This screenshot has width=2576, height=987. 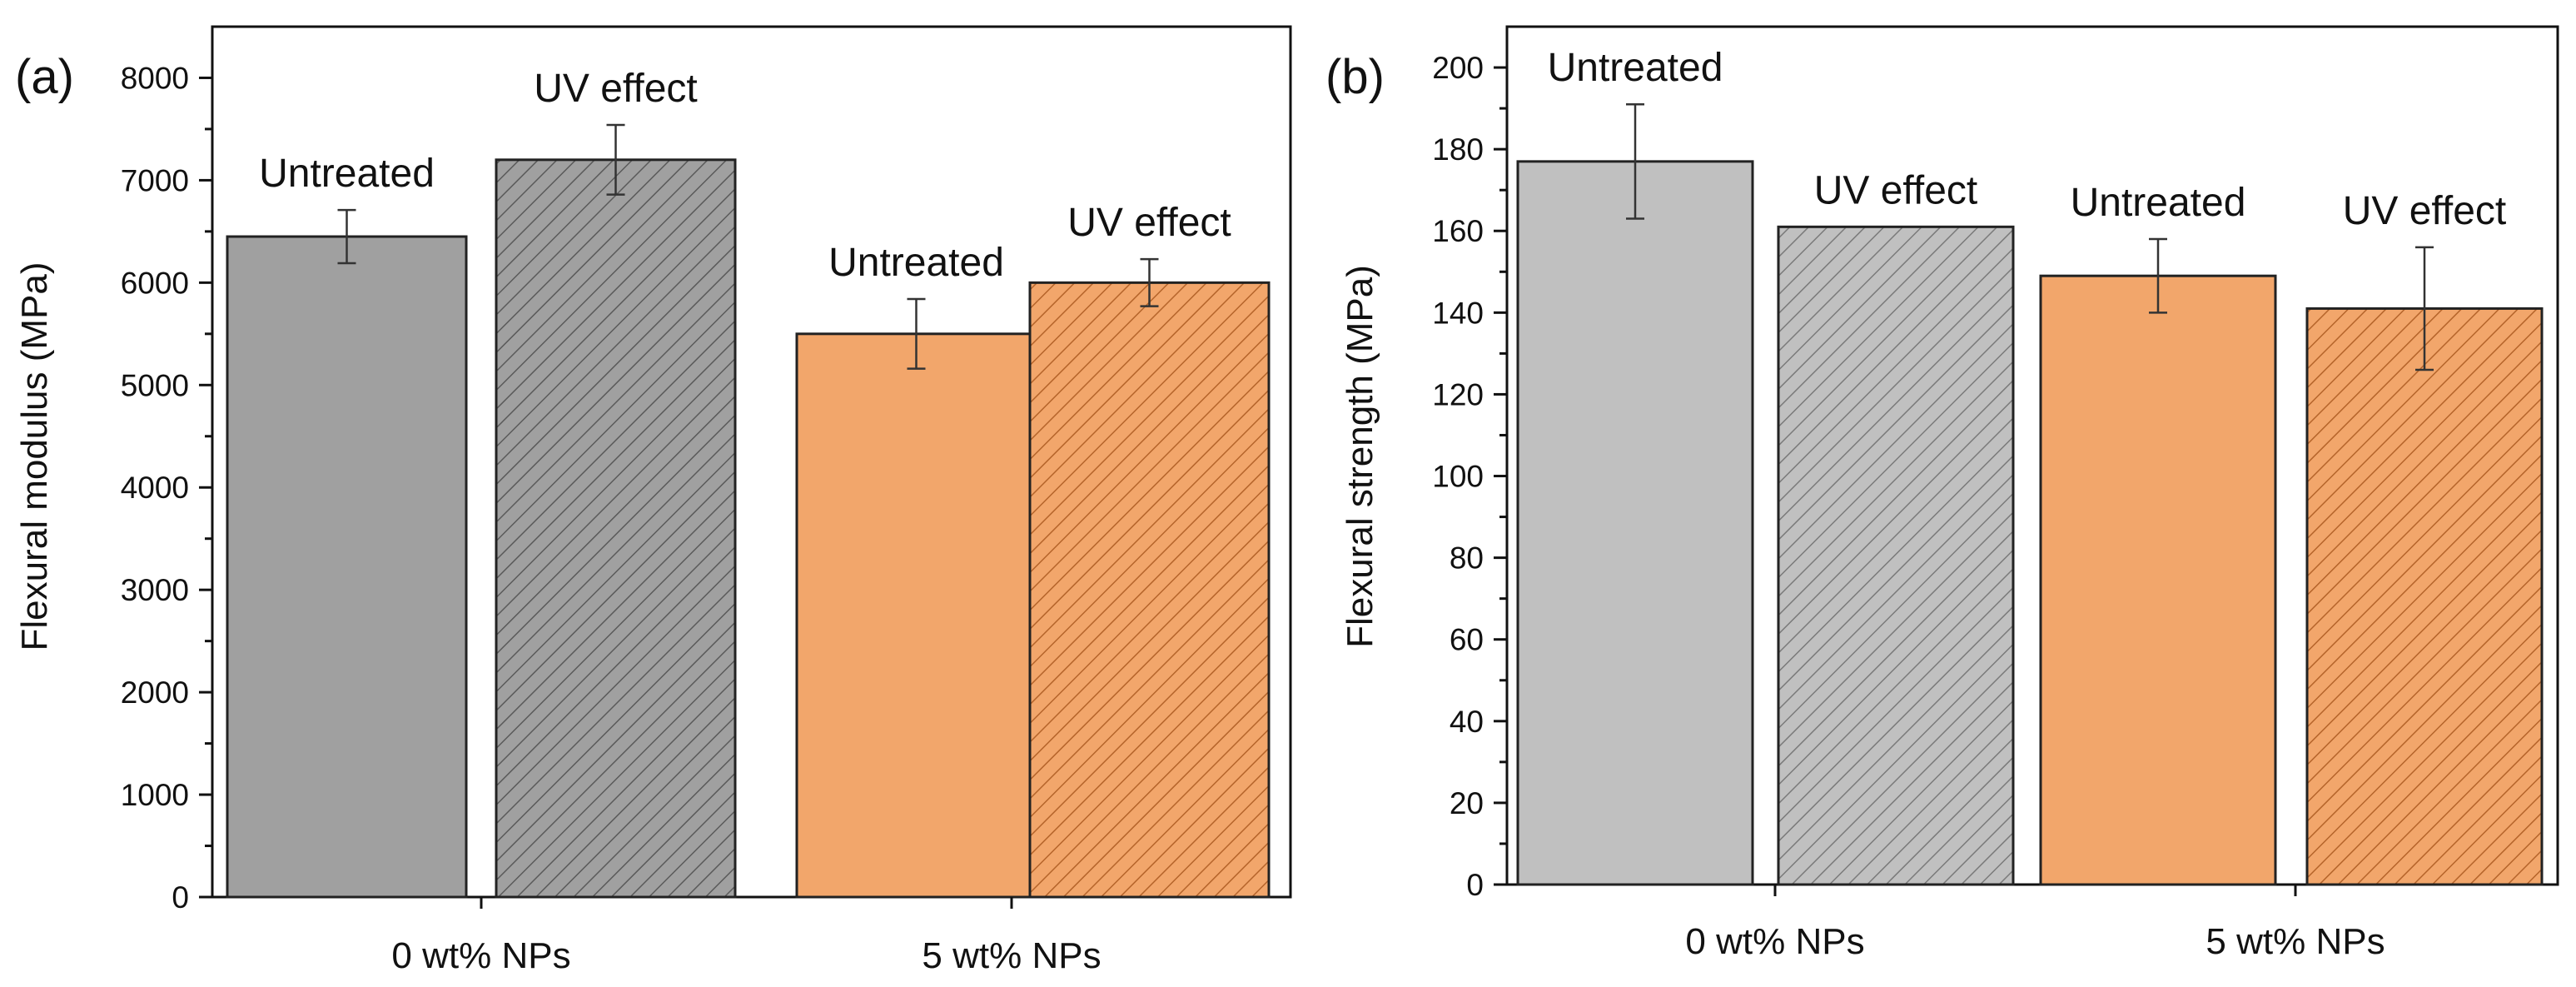 What do you see at coordinates (1355, 77) in the screenshot?
I see `panel-b-label: (b)` at bounding box center [1355, 77].